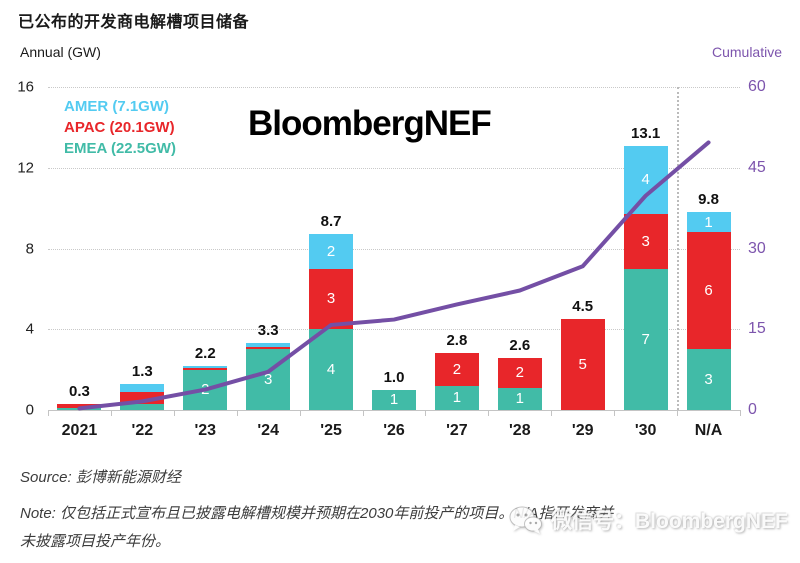 The width and height of the screenshot is (800, 563). What do you see at coordinates (29, 329) in the screenshot?
I see `left-axis-tick-label: 4` at bounding box center [29, 329].